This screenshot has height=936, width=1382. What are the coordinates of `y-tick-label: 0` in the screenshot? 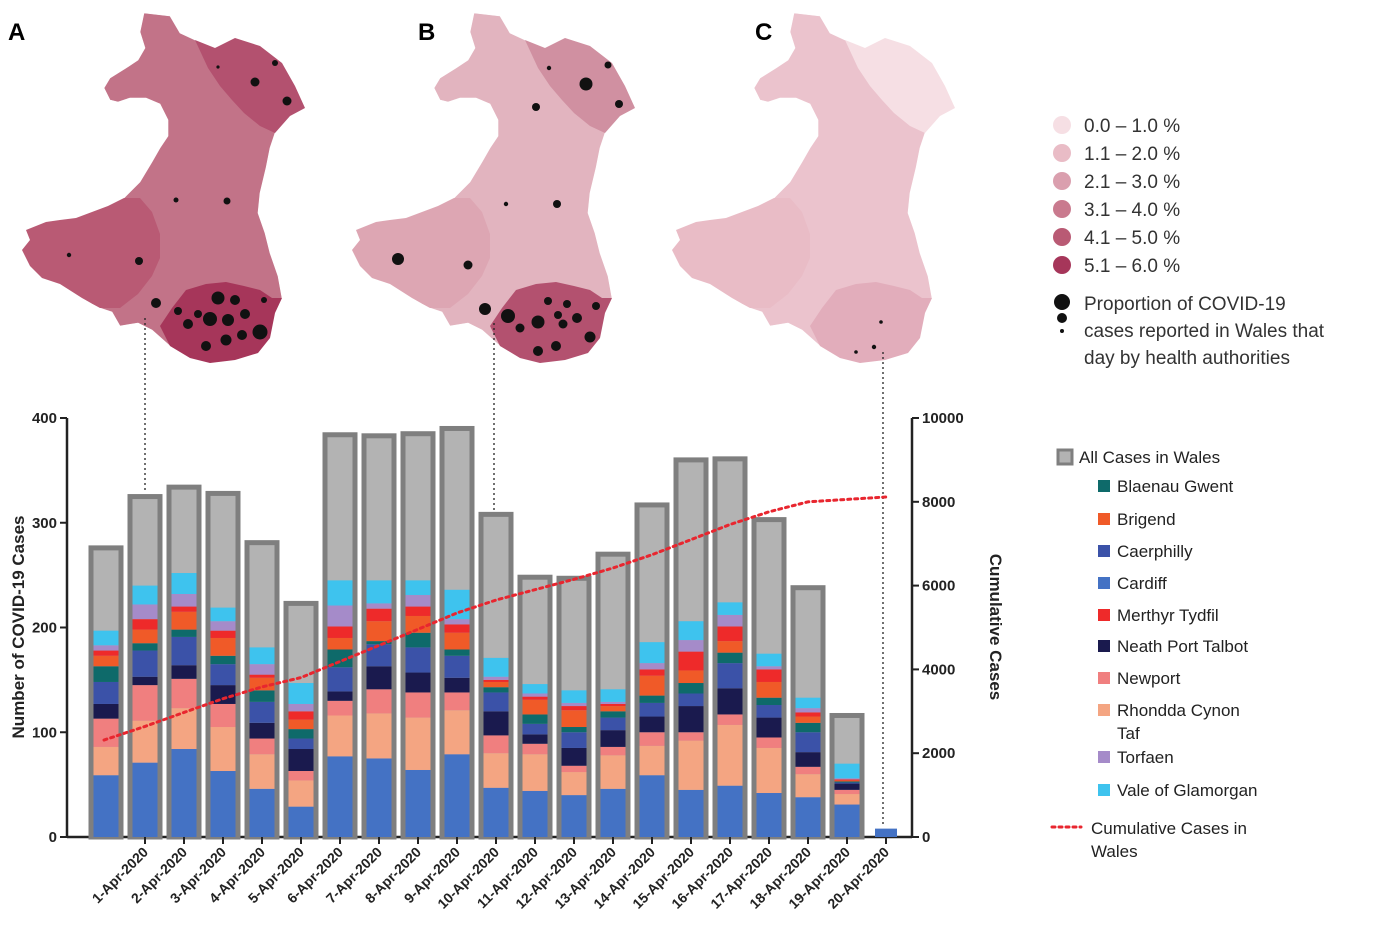 It's located at (53, 837).